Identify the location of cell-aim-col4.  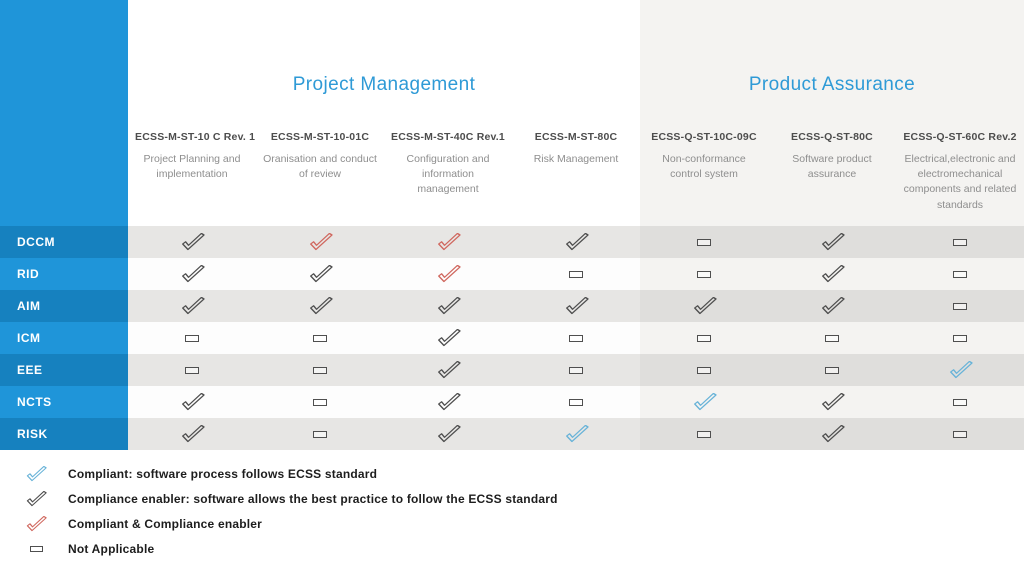
(576, 306).